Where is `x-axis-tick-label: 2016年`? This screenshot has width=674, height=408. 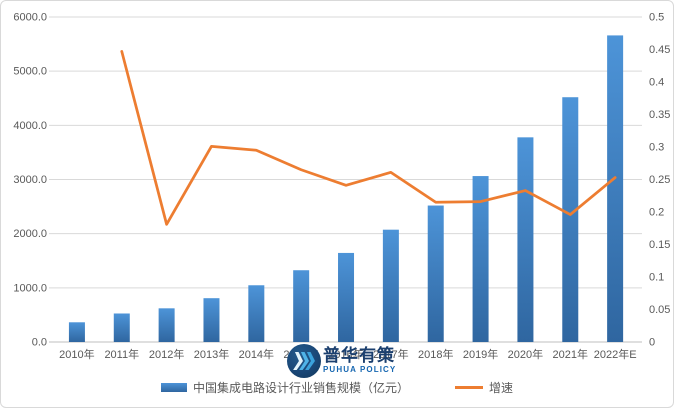 x-axis-tick-label: 2016年 is located at coordinates (345, 354).